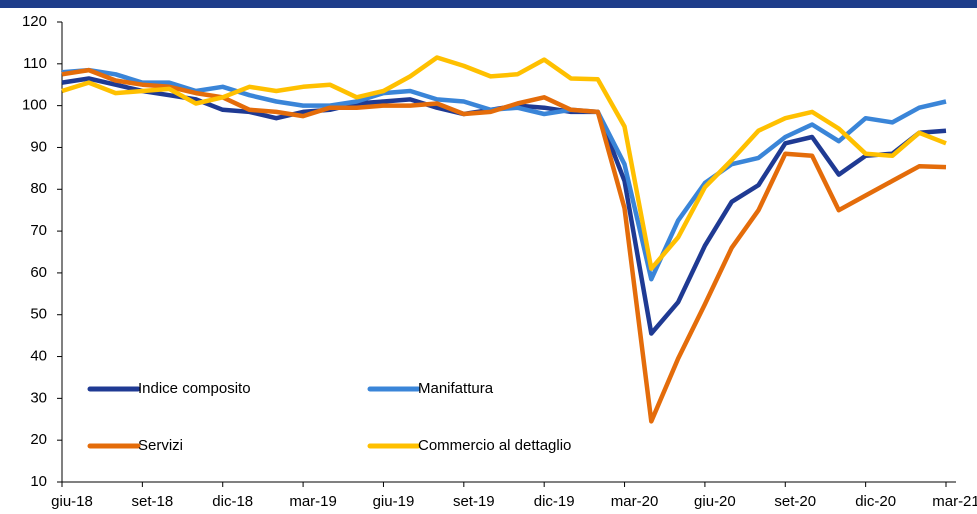  Describe the element at coordinates (313, 501) in the screenshot. I see `x-tick-label: mar-19` at that location.